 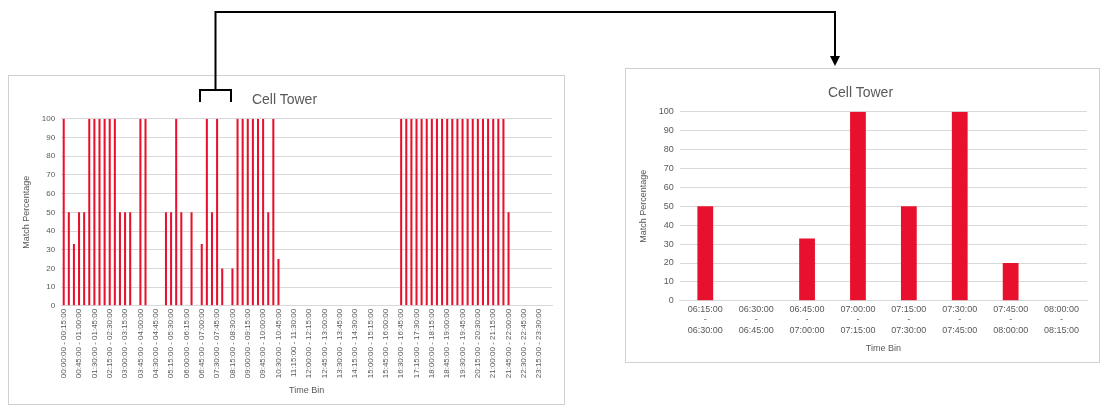 What do you see at coordinates (447, 343) in the screenshot?
I see `x-tick-label: 18:45:00 - 19:00:00` at bounding box center [447, 343].